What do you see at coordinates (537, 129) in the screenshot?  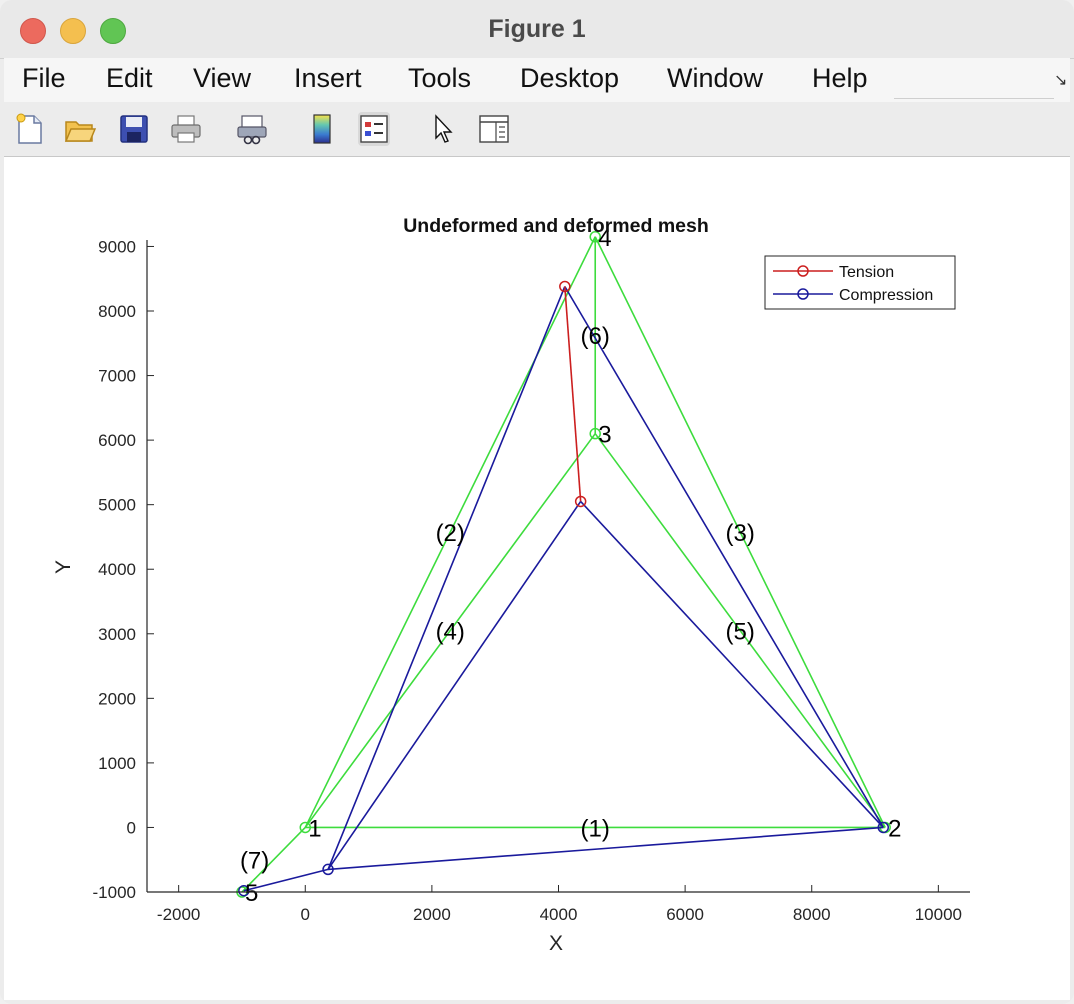 I see `toolbar` at bounding box center [537, 129].